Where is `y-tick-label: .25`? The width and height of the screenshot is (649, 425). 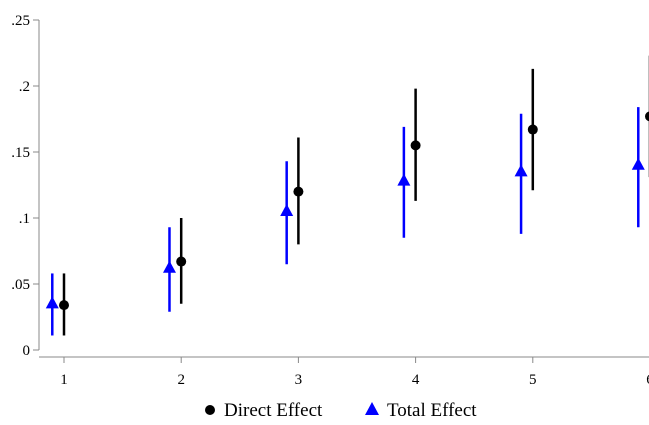 y-tick-label: .25 is located at coordinates (20, 21).